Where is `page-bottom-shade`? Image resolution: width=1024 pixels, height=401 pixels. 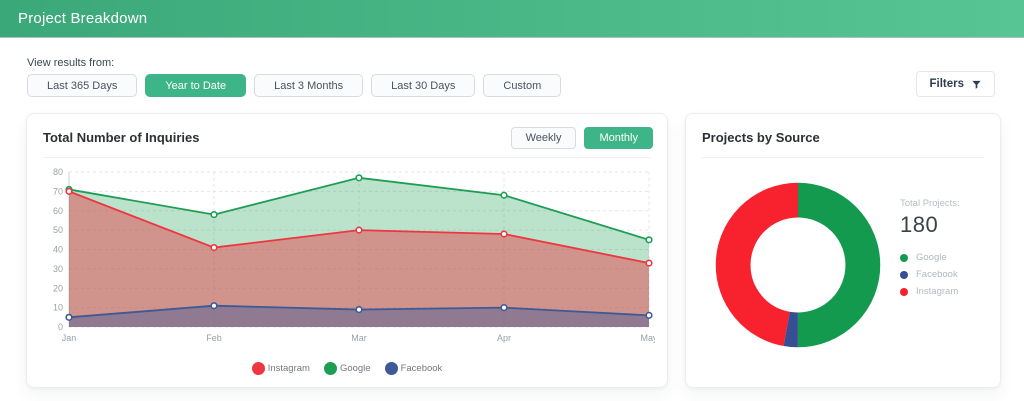 page-bottom-shade is located at coordinates (512, 394).